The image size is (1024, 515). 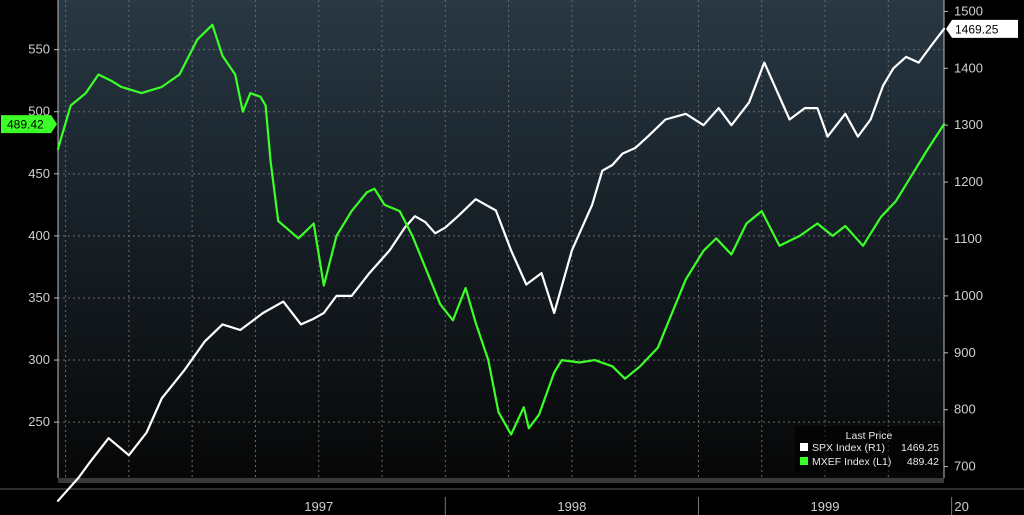 I want to click on left-tick-label: 250, so click(x=39, y=421).